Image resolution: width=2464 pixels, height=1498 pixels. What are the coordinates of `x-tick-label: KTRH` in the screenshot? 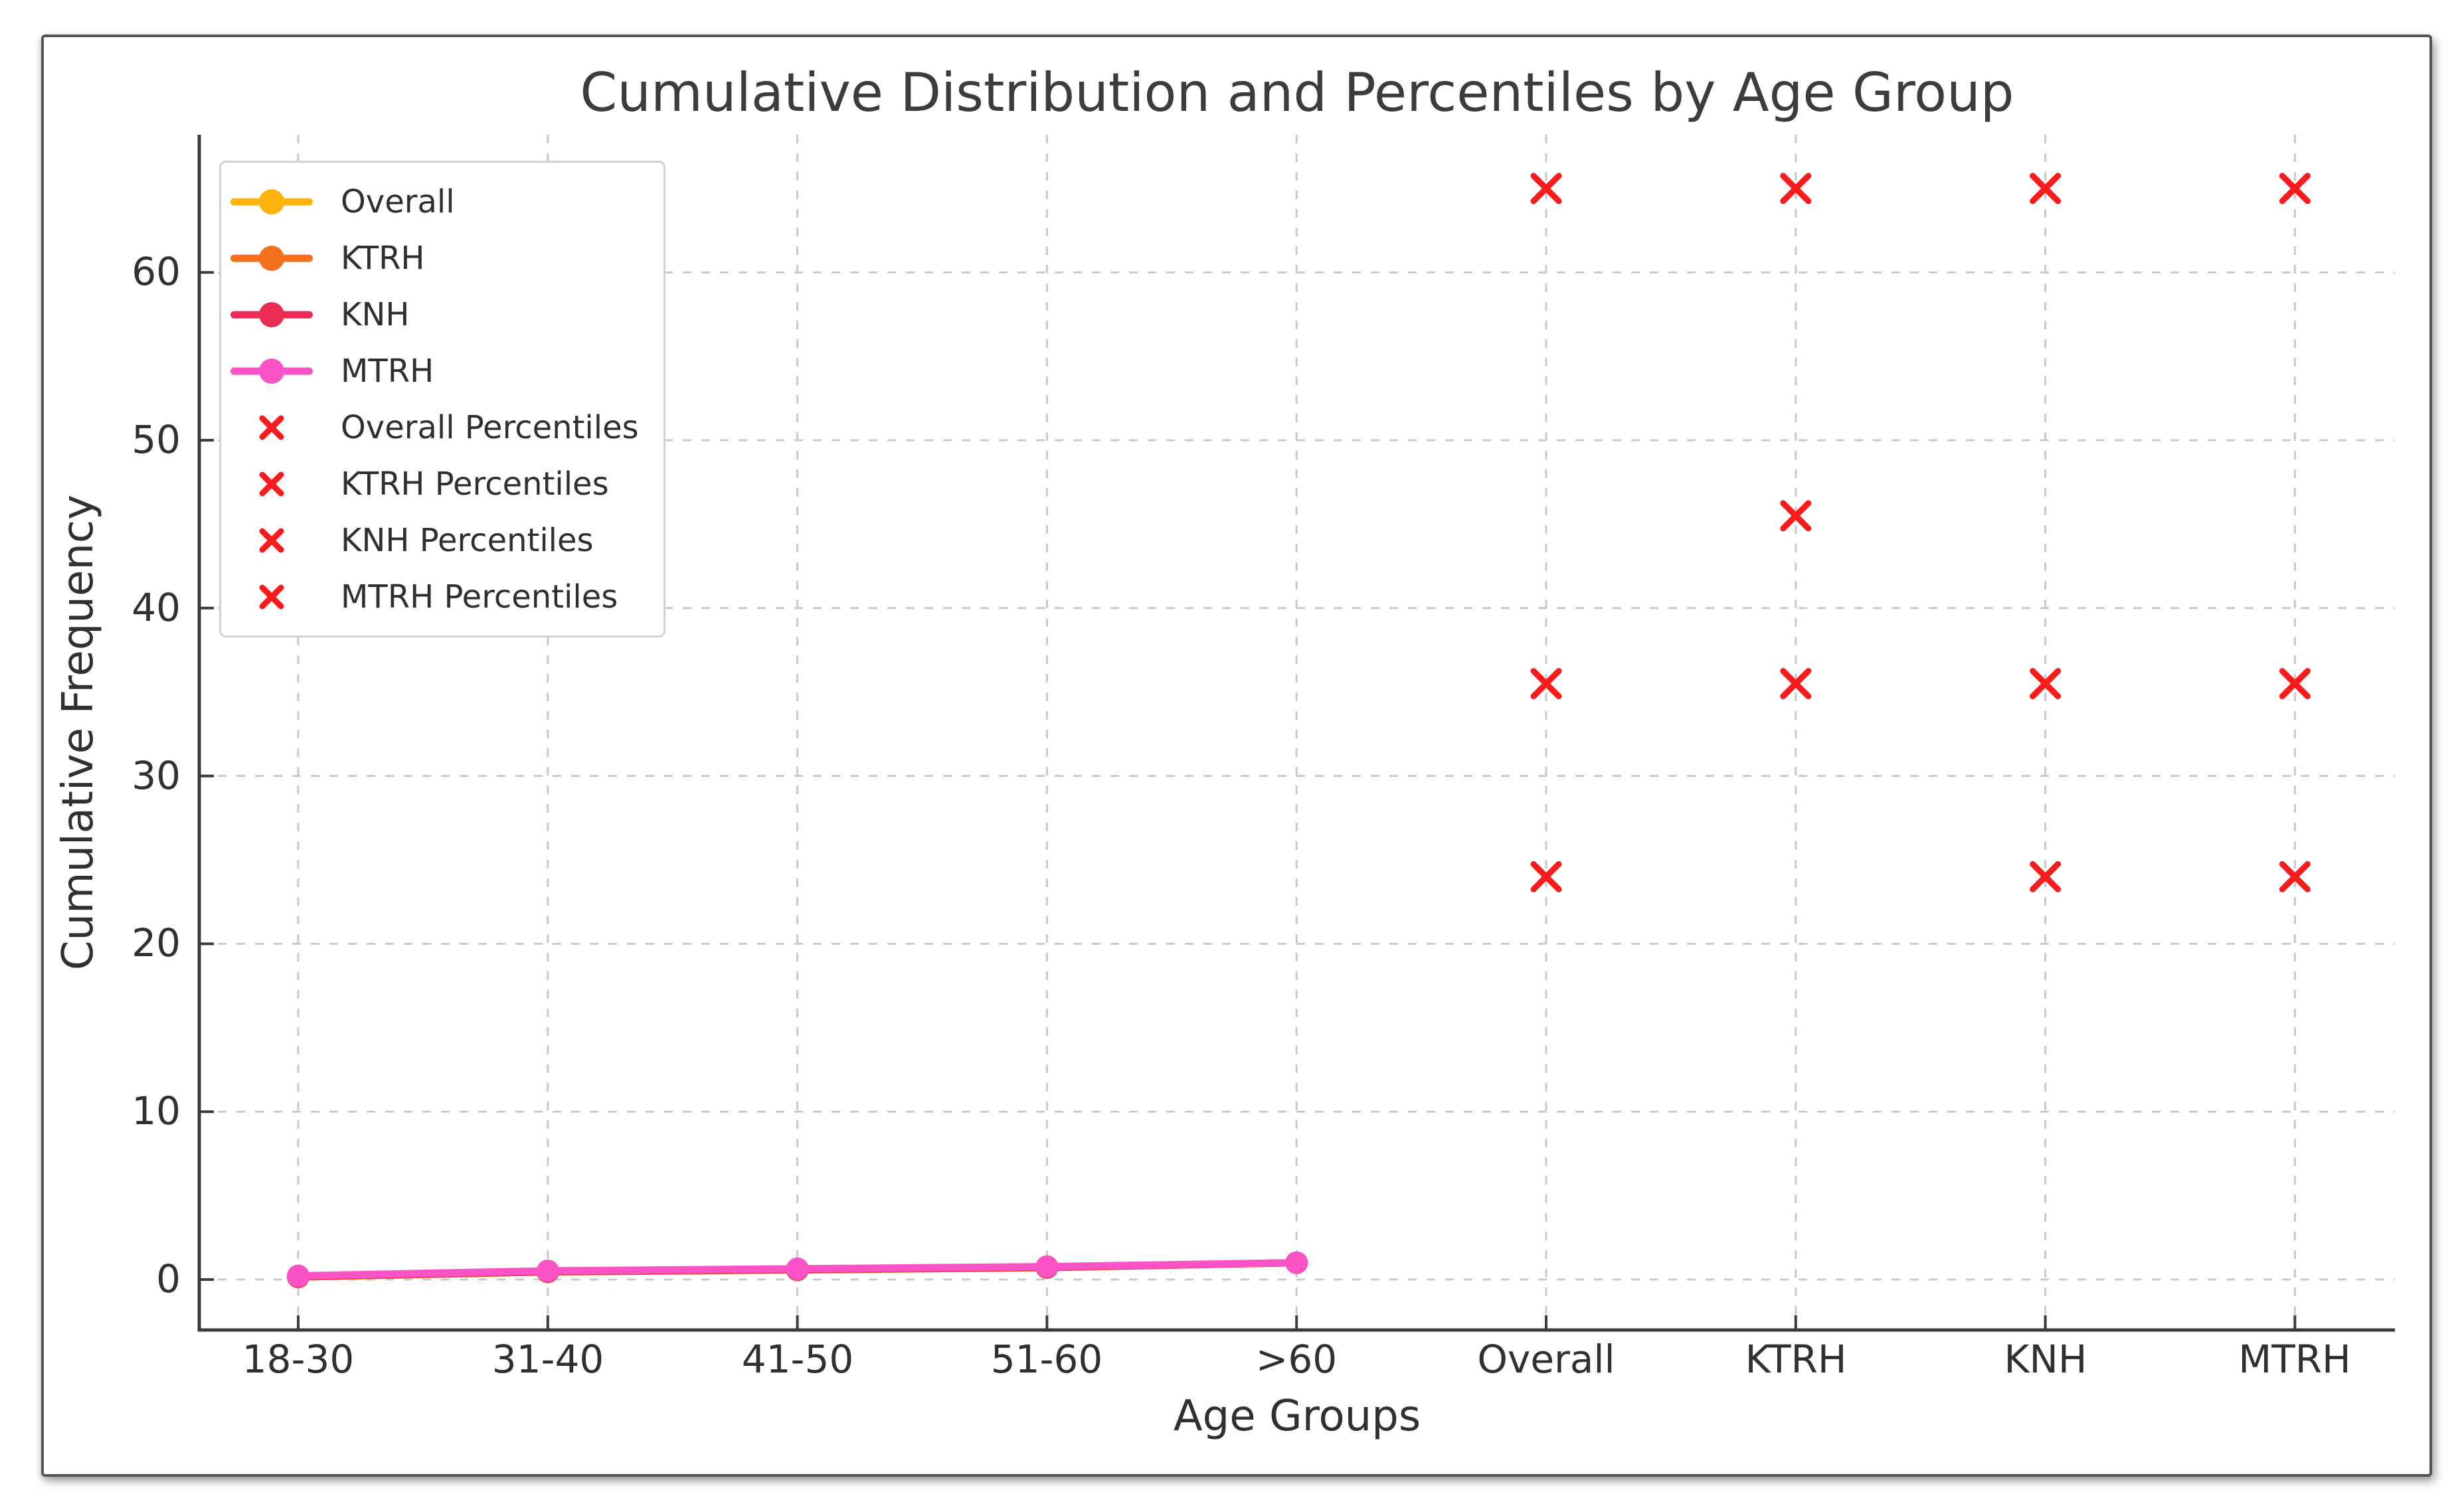 It's located at (1796, 1359).